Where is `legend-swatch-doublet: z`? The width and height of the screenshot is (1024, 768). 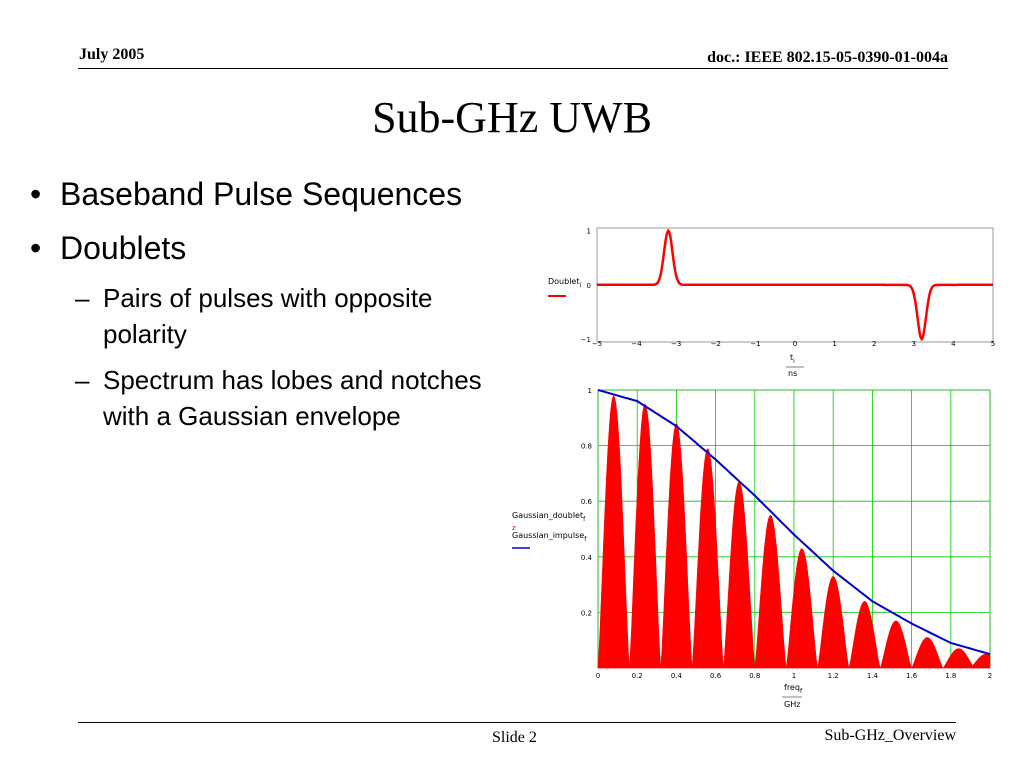 legend-swatch-doublet: z is located at coordinates (514, 528).